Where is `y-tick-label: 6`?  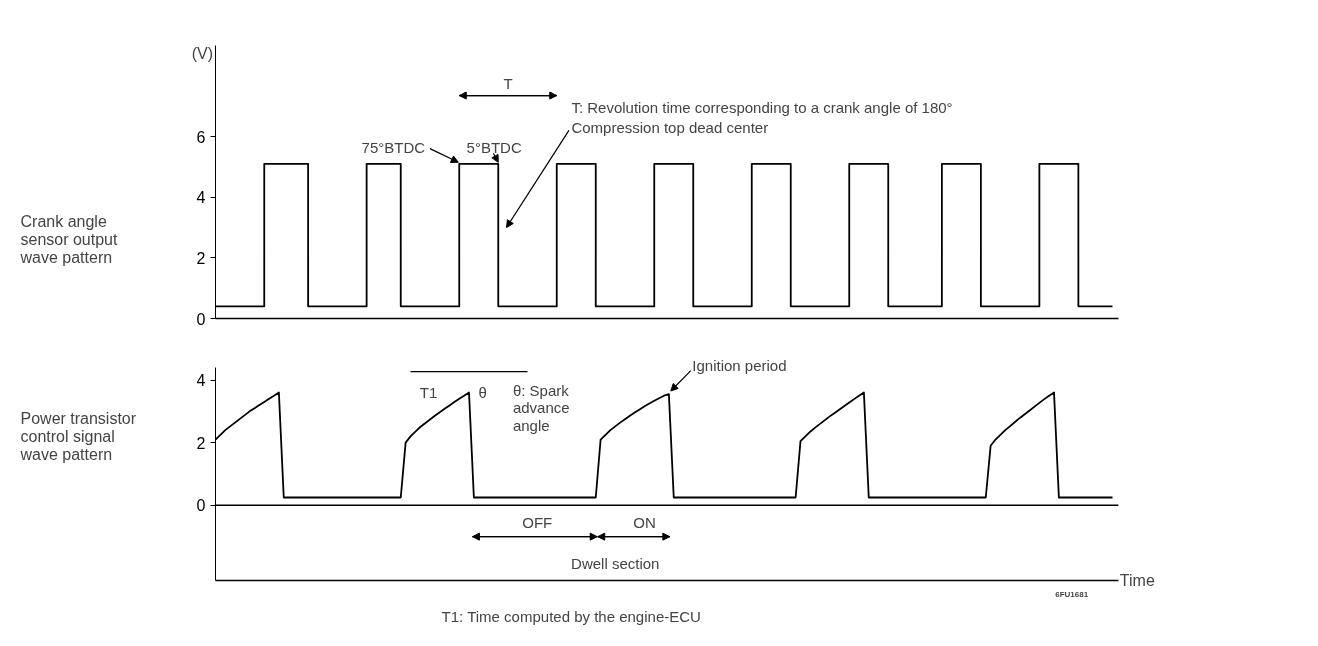 y-tick-label: 6 is located at coordinates (201, 137).